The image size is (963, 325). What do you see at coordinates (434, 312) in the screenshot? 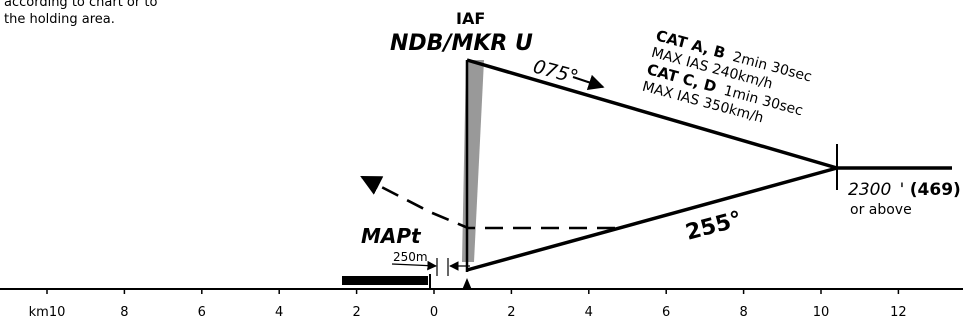
I see `scale-tick-label: 0` at bounding box center [434, 312].